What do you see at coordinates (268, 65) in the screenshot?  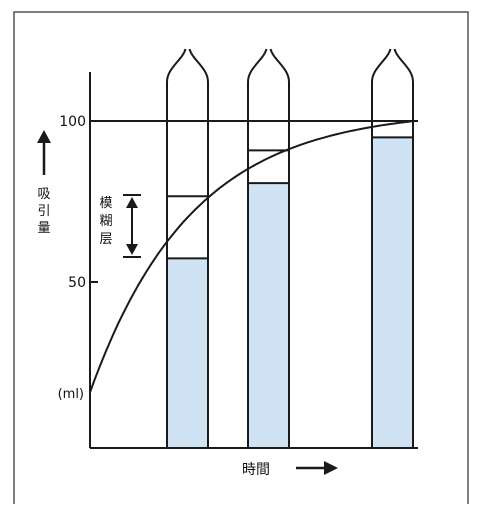 I see `tube-2-tip` at bounding box center [268, 65].